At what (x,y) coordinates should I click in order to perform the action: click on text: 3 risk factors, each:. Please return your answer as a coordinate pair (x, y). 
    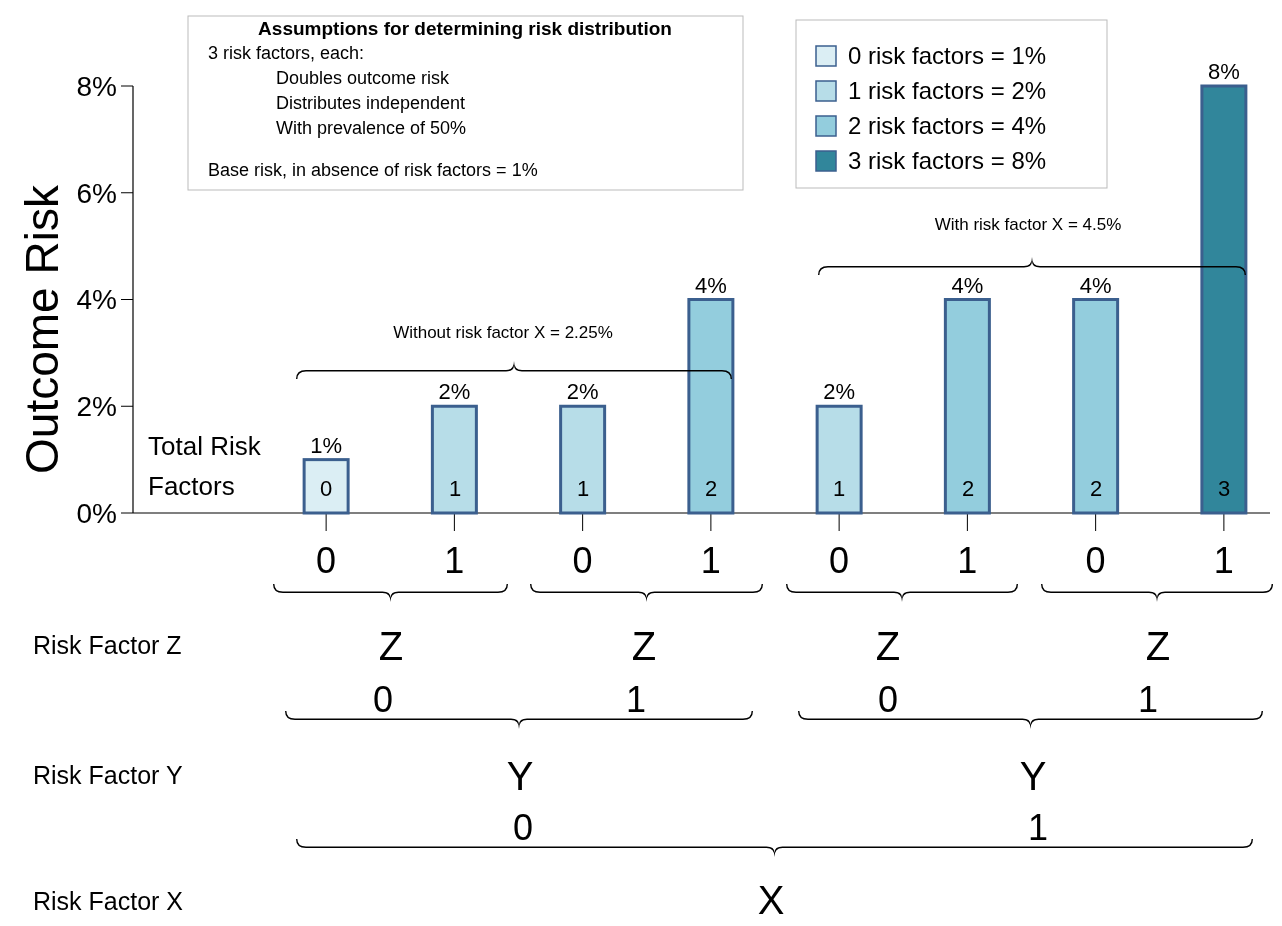
    Looking at the image, I should click on (286, 53).